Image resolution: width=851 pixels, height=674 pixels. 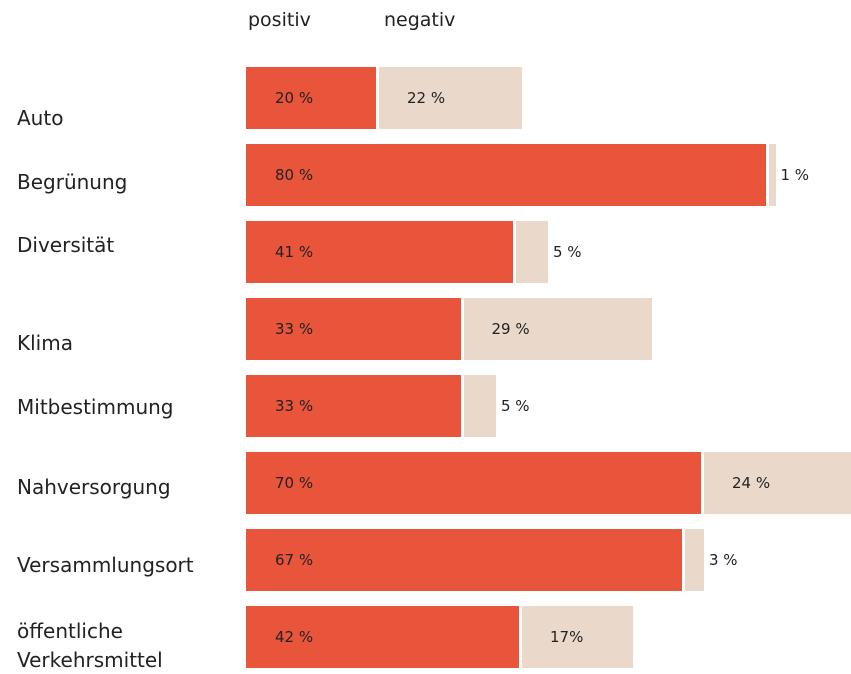 What do you see at coordinates (294, 175) in the screenshot?
I see `value-label: 80 %` at bounding box center [294, 175].